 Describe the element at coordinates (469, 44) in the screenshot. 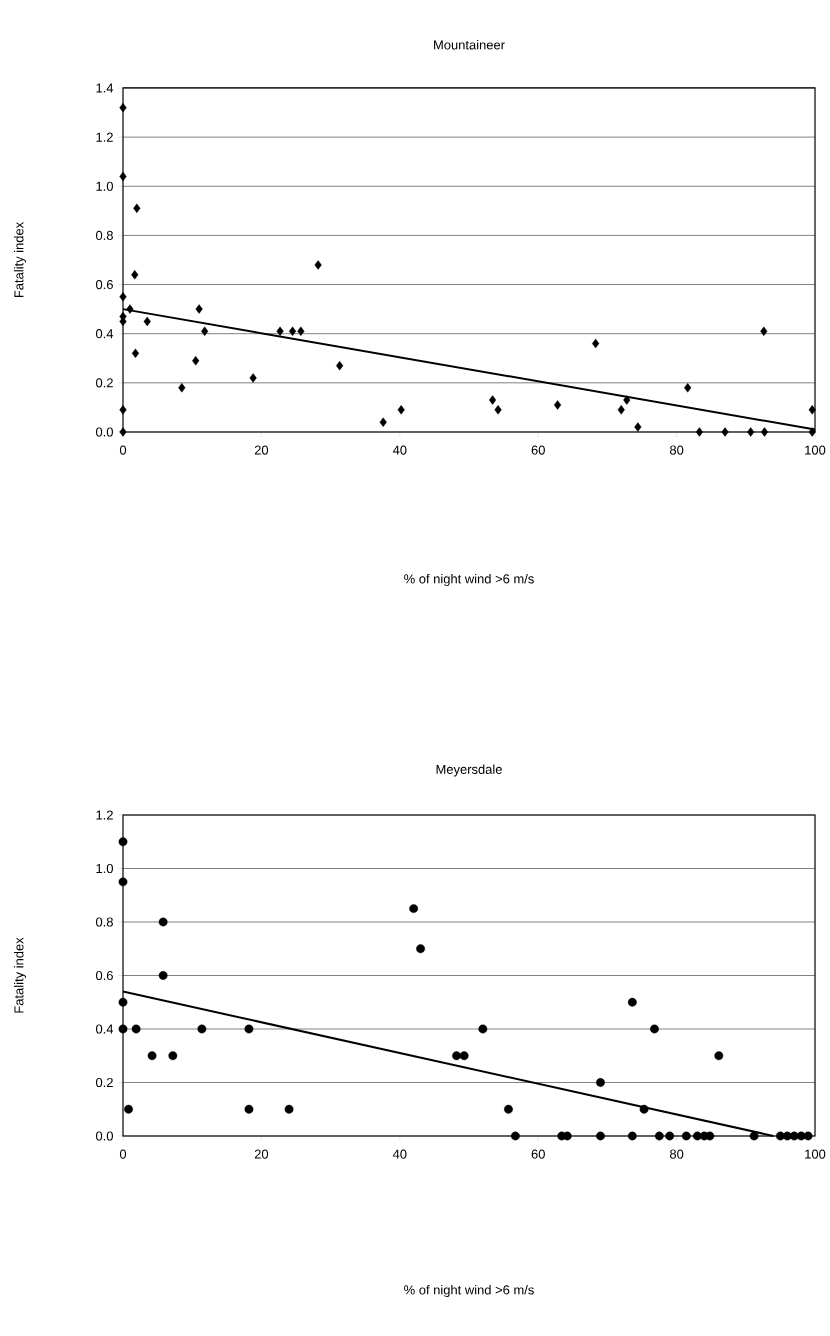

I see `chart-title: Mountaineer` at that location.